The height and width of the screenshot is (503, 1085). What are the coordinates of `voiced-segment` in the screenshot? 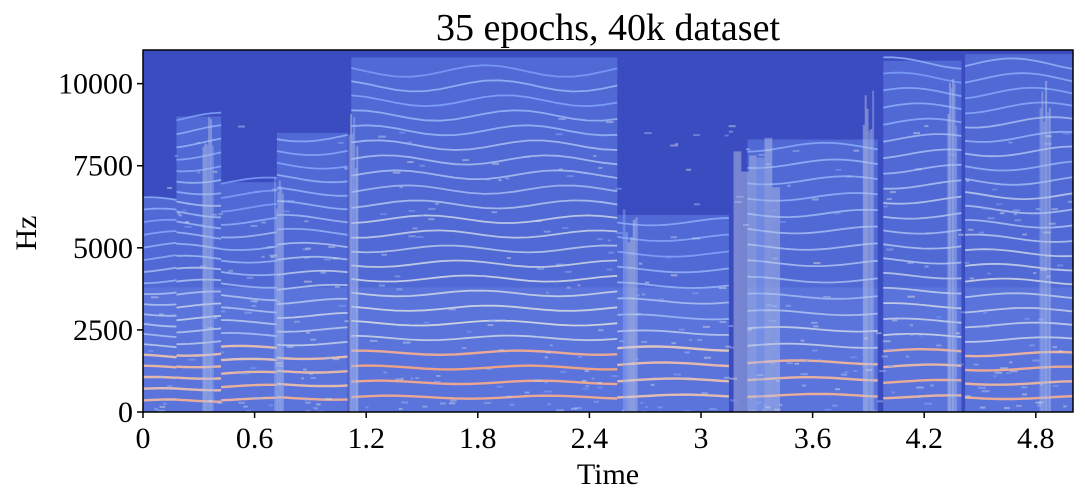 It's located at (160, 304).